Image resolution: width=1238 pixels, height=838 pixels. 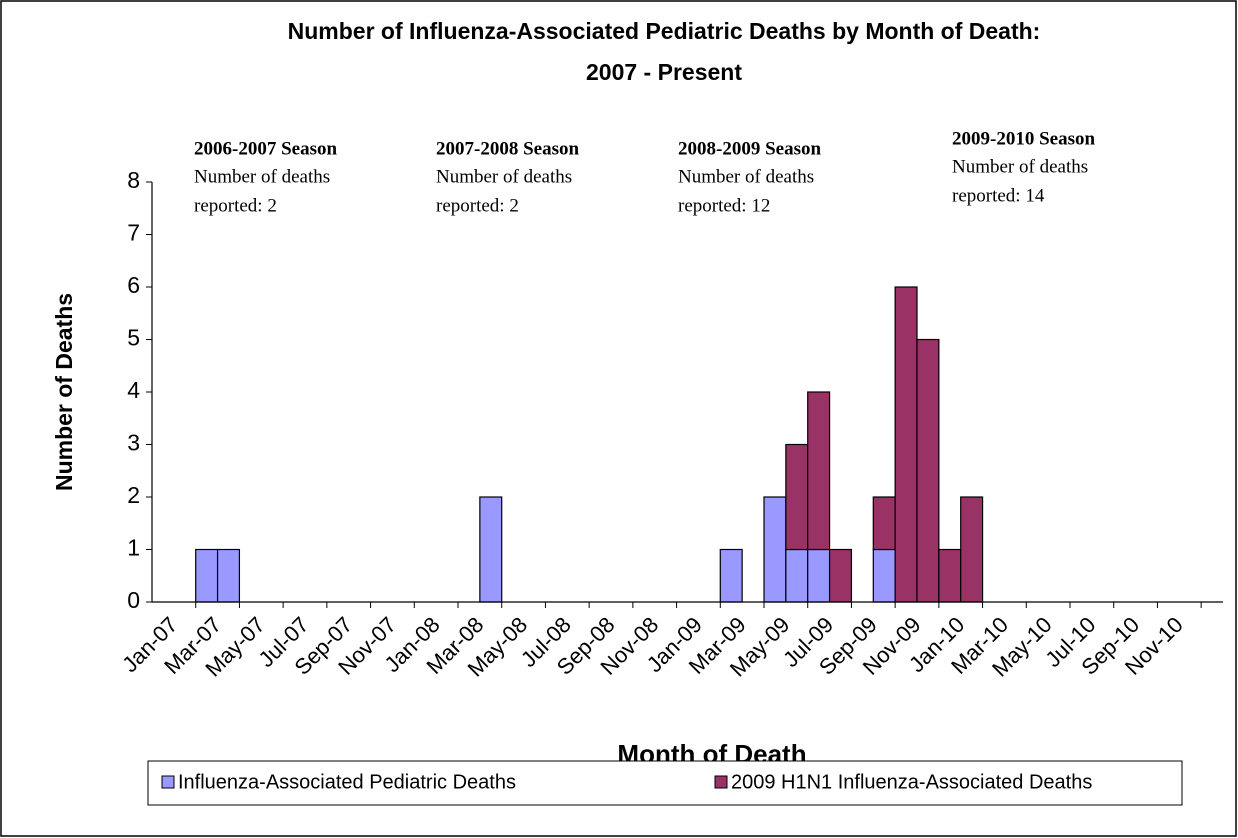 What do you see at coordinates (133, 548) in the screenshot?
I see `y-tick-label: 1` at bounding box center [133, 548].